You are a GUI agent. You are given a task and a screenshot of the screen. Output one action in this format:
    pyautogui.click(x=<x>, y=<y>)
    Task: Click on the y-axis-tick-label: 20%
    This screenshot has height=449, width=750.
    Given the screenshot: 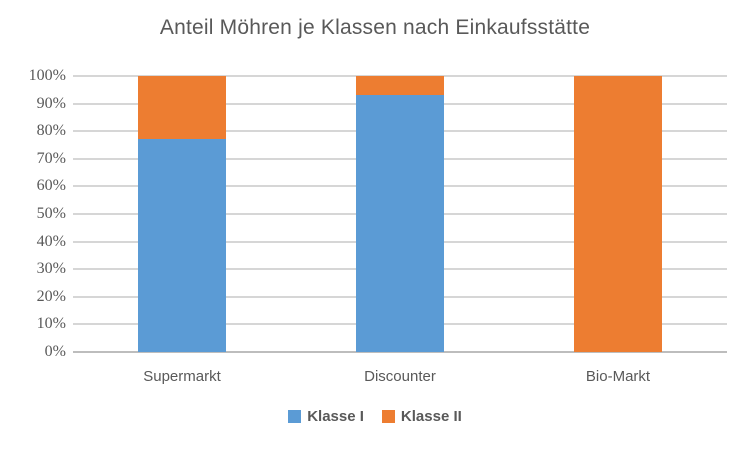 What is the action you would take?
    pyautogui.click(x=51, y=296)
    